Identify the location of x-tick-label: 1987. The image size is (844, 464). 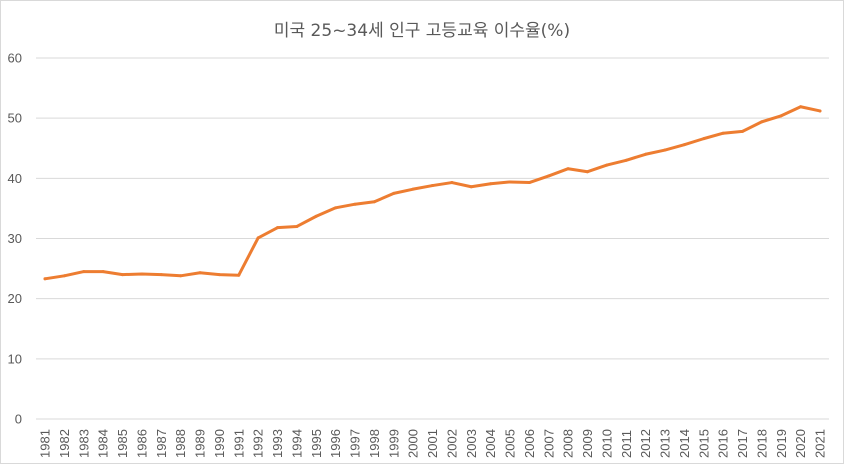
(161, 443).